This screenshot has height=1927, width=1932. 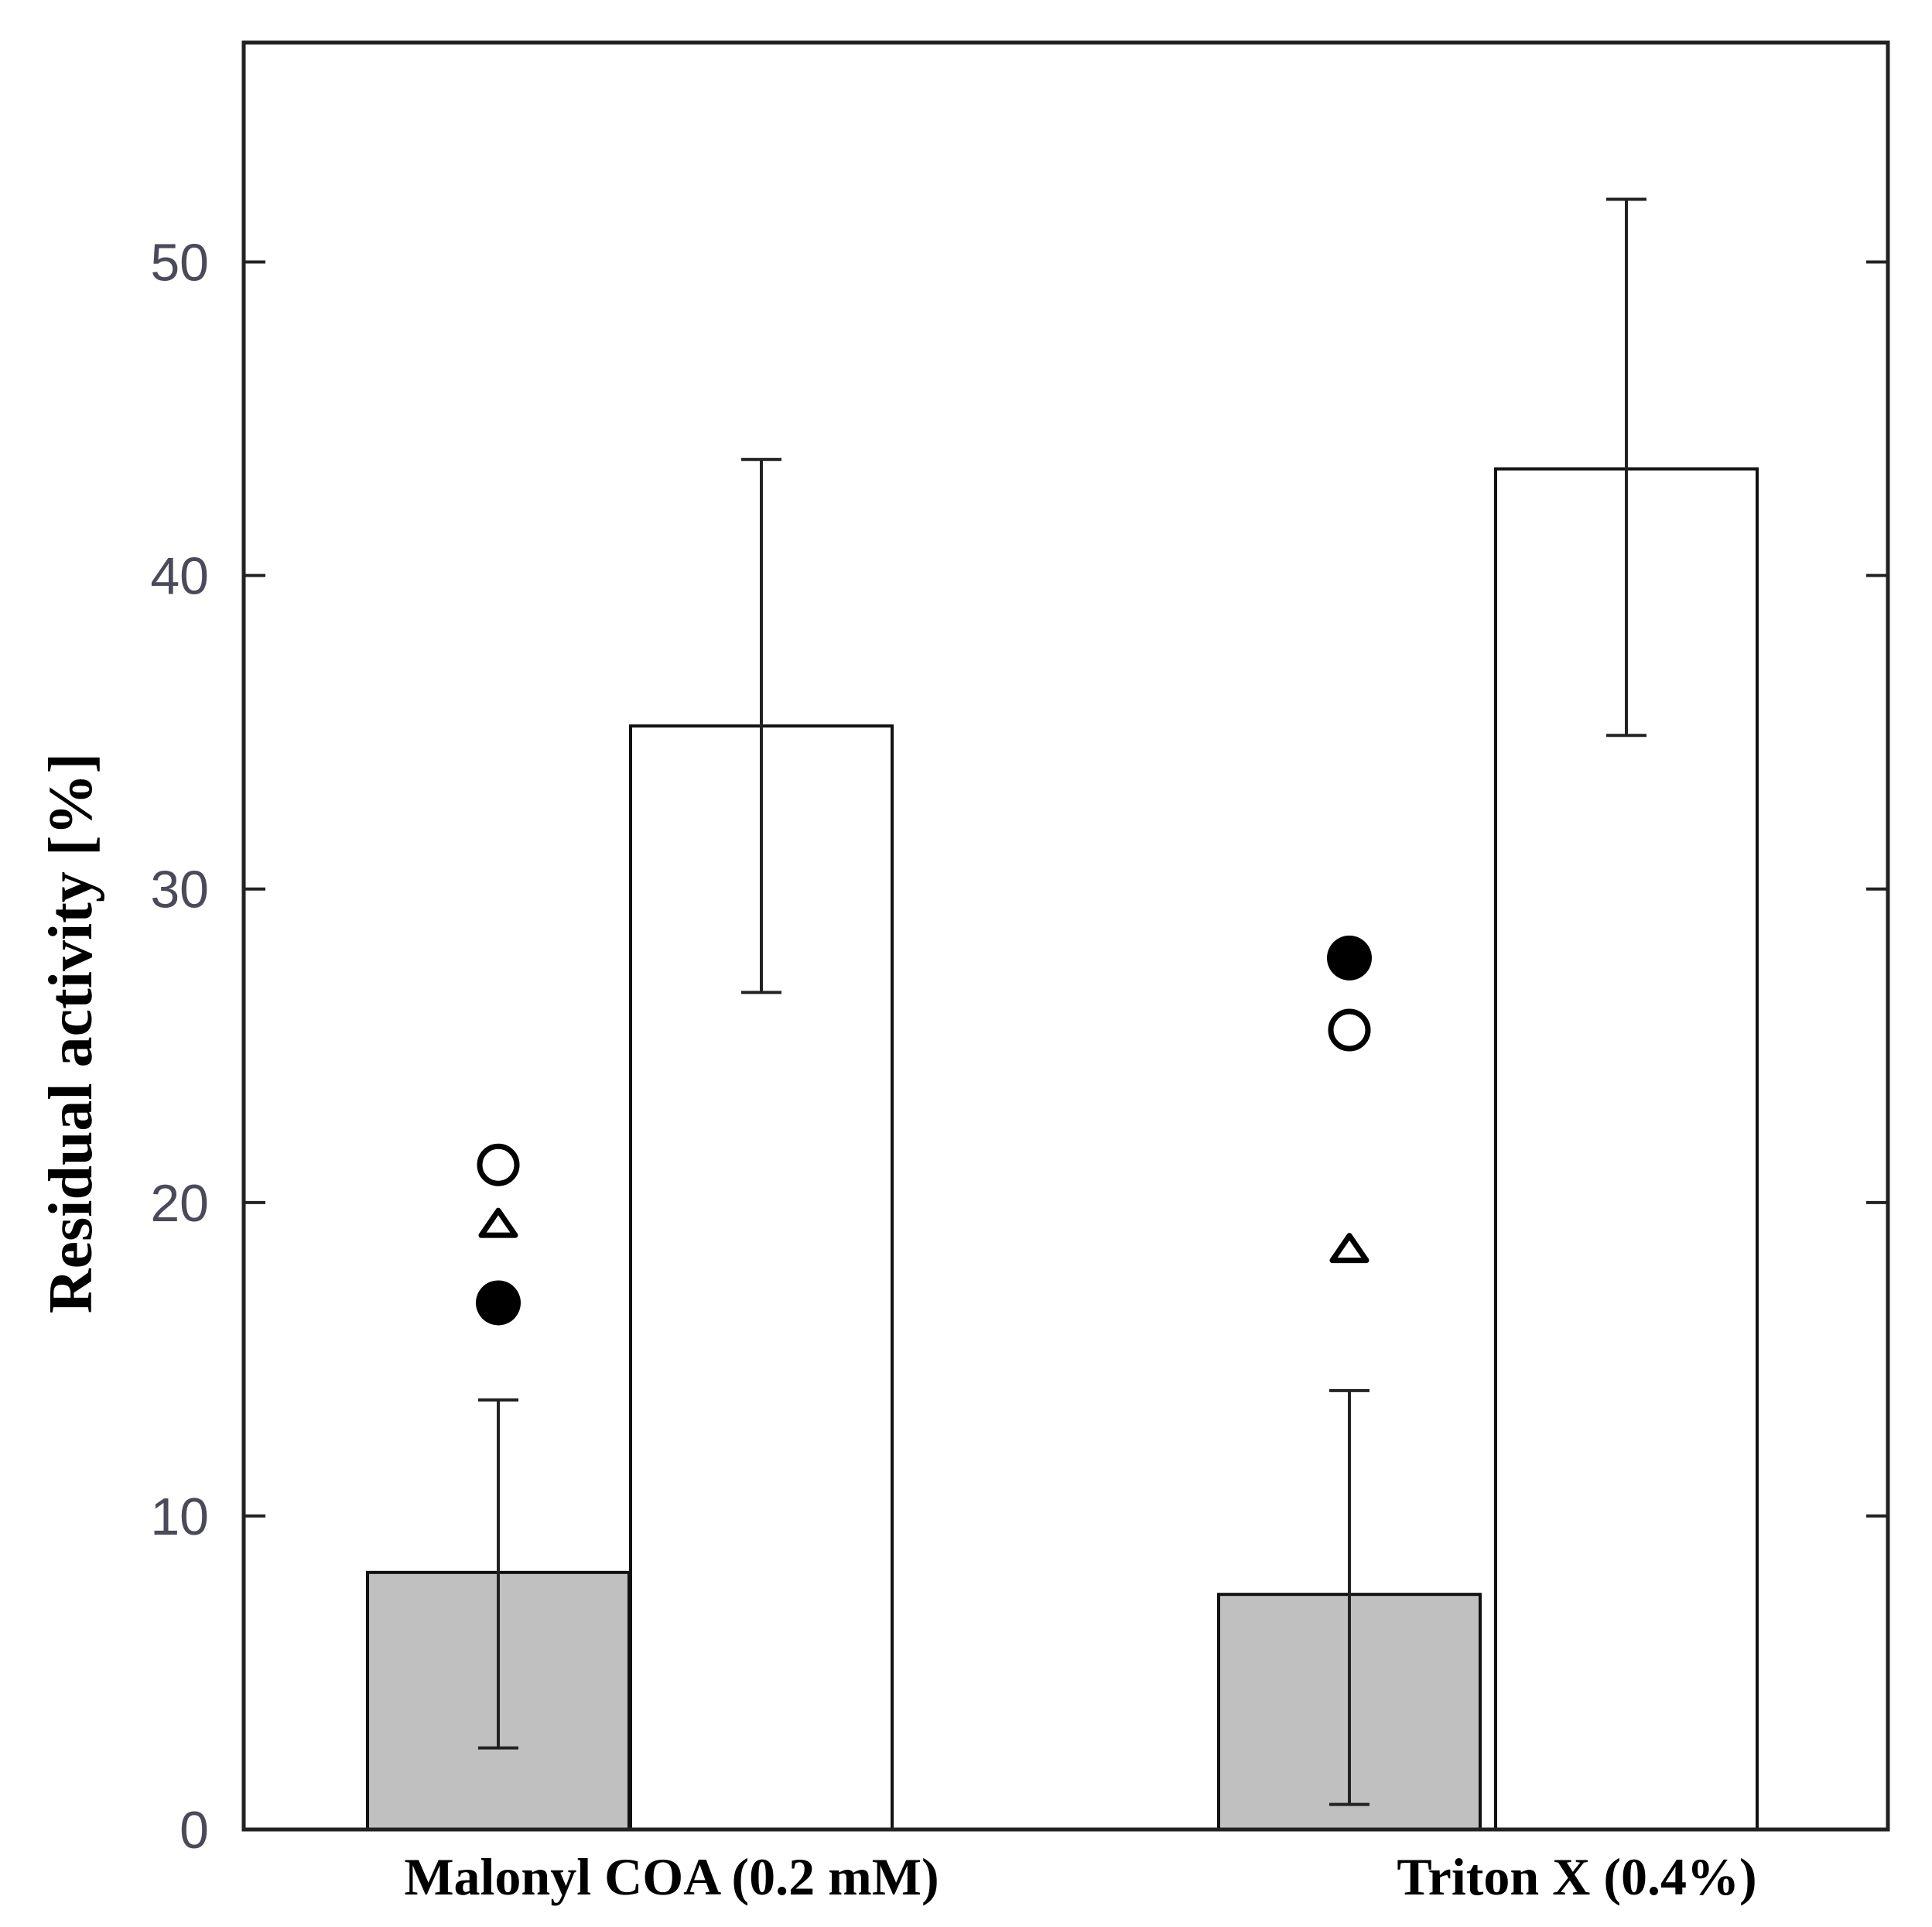 What do you see at coordinates (71, 1033) in the screenshot?
I see `y-axis-title: Residual activity [%]` at bounding box center [71, 1033].